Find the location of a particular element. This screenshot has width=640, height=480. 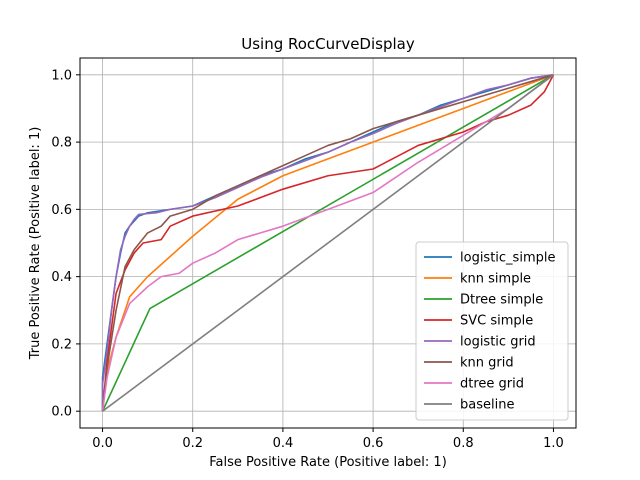

y-tick-label: 0.0 is located at coordinates (61, 412).